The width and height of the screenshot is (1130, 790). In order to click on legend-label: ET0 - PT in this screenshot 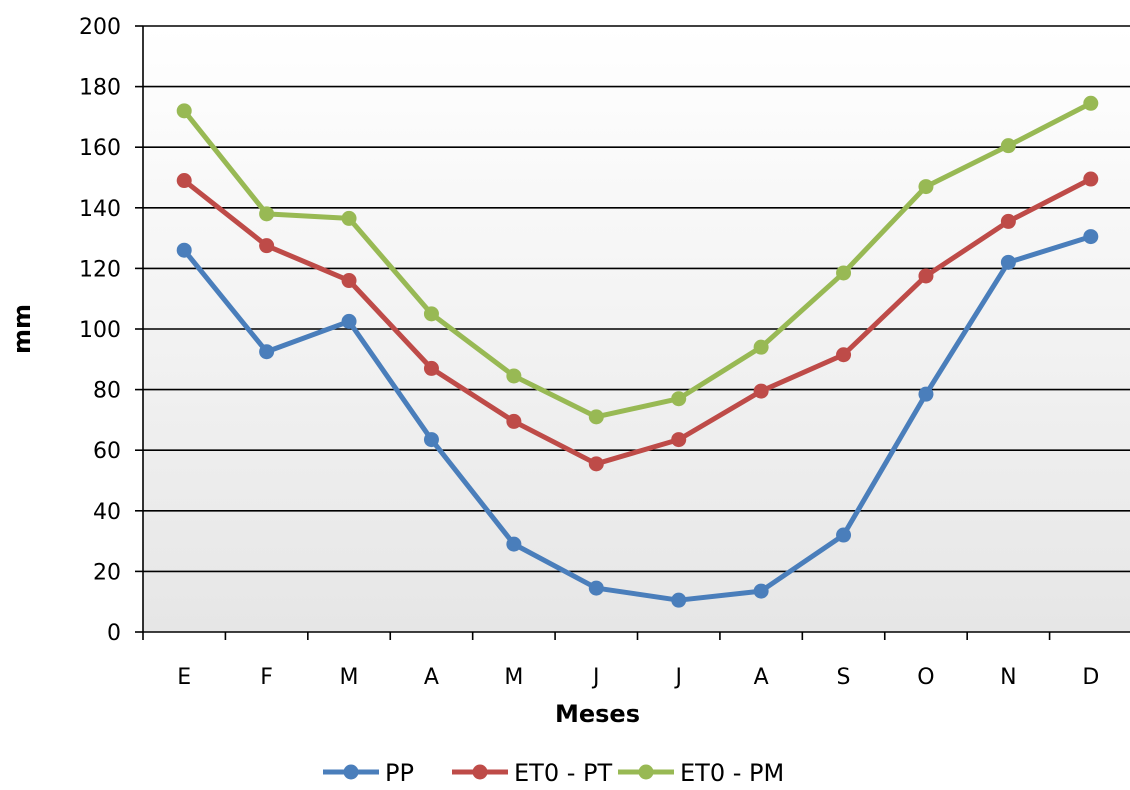, I will do `click(563, 773)`.